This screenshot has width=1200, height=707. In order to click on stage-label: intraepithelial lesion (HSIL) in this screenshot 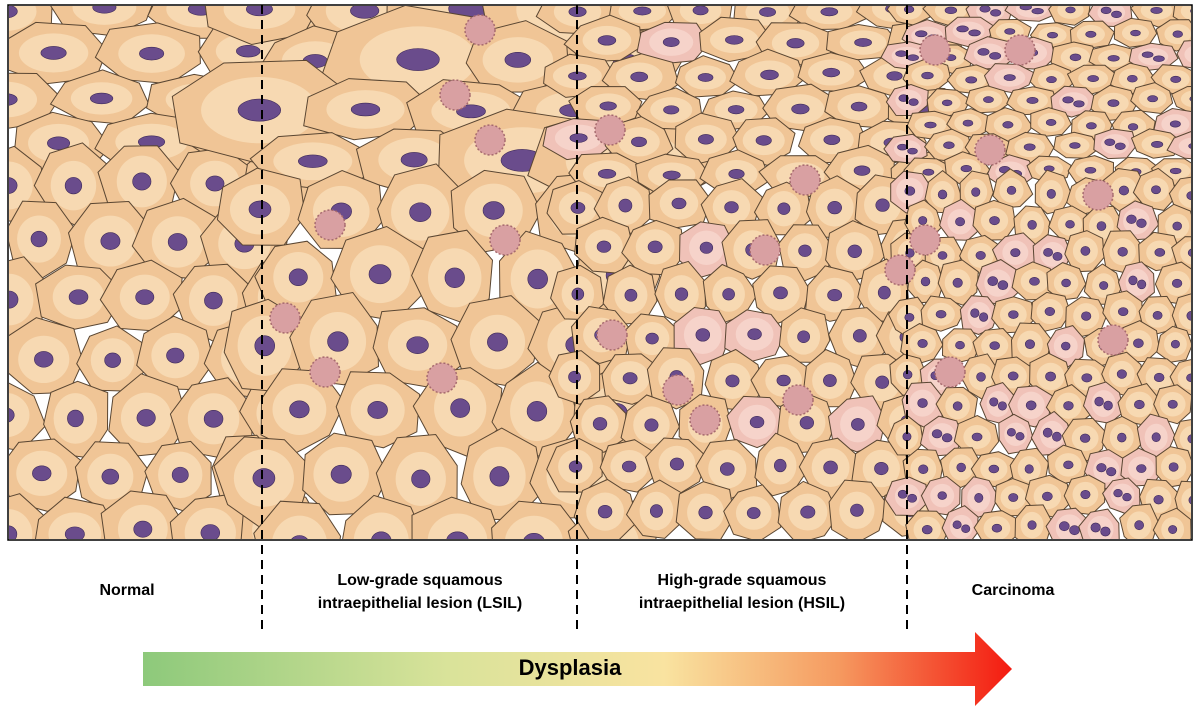, I will do `click(742, 603)`.